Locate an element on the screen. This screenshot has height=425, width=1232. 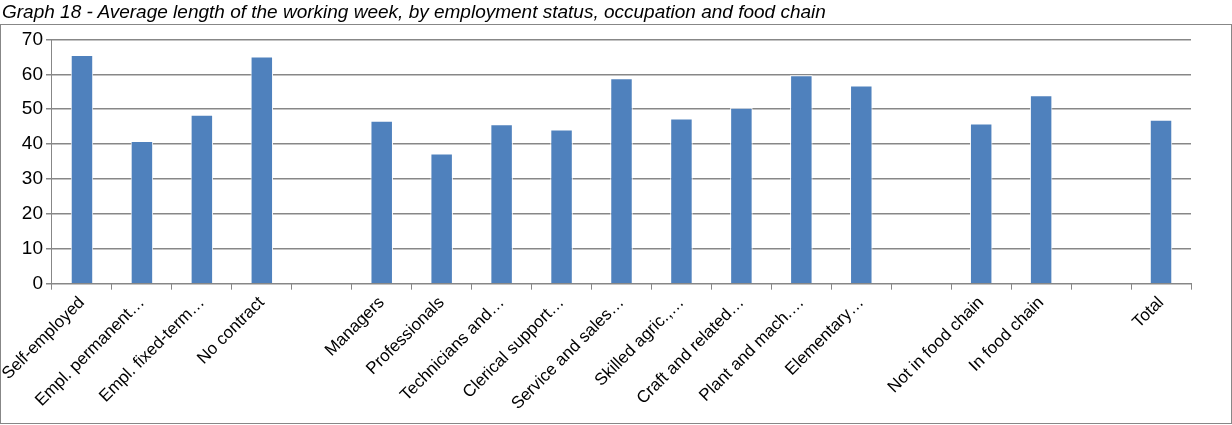
y-tick-label: 60 is located at coordinates (32, 73).